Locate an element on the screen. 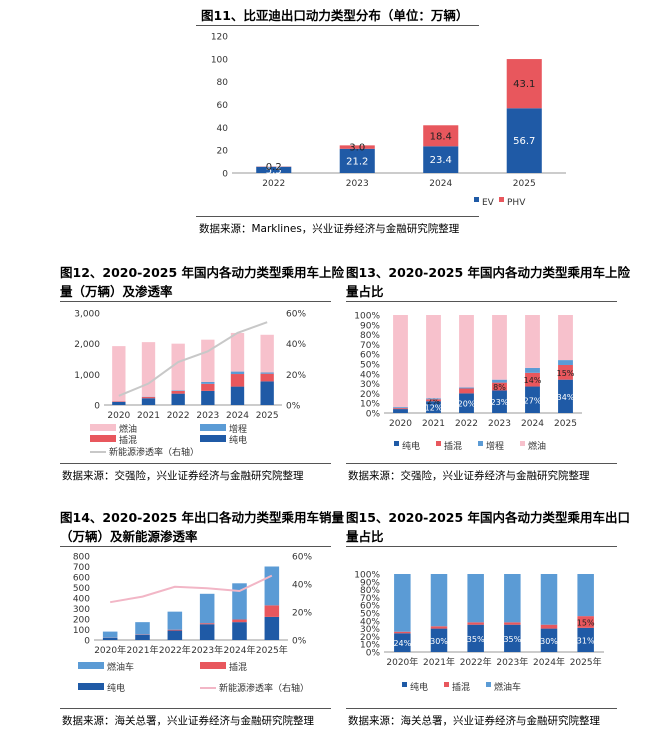 The image size is (671, 734). y2-tick-label: 20% is located at coordinates (296, 376).